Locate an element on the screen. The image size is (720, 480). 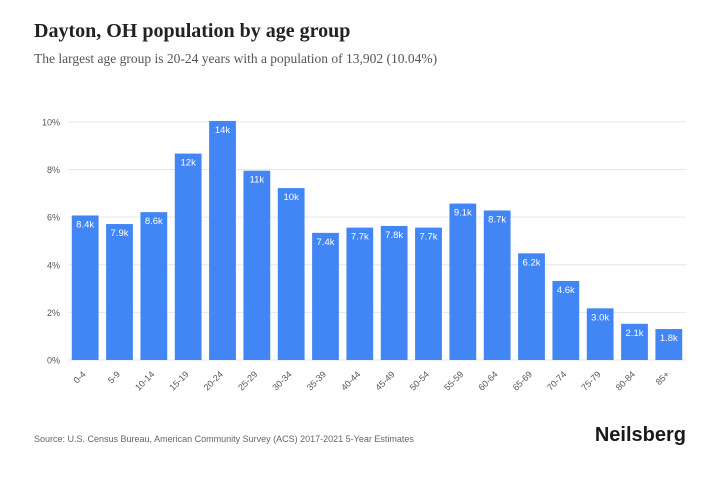
x-tick-label: 70-74 is located at coordinates (556, 380).